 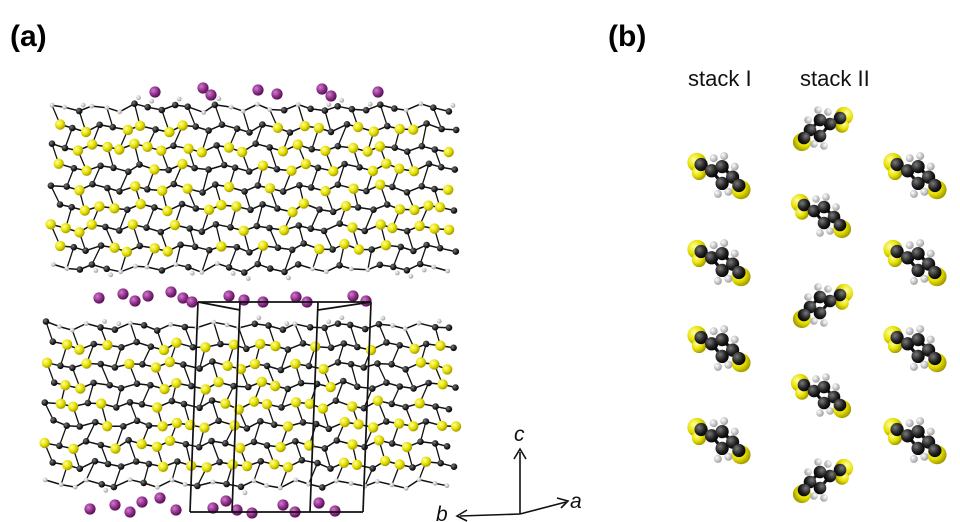 I want to click on a-axis-label: a, so click(x=576, y=501).